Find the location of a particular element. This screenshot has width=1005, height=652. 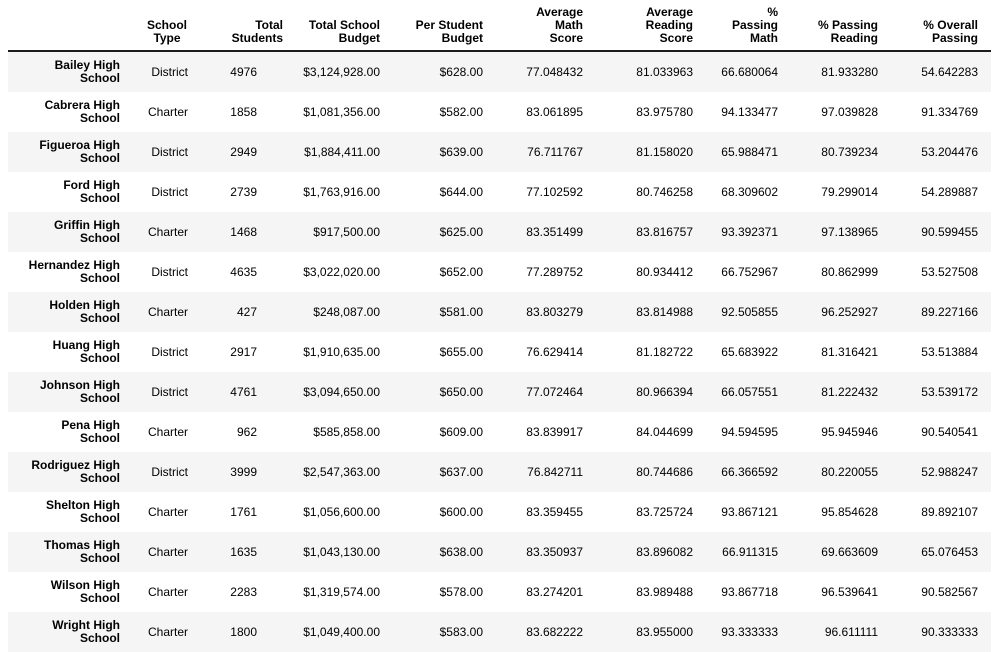

table-cell-total-students: 962 is located at coordinates (246, 431).